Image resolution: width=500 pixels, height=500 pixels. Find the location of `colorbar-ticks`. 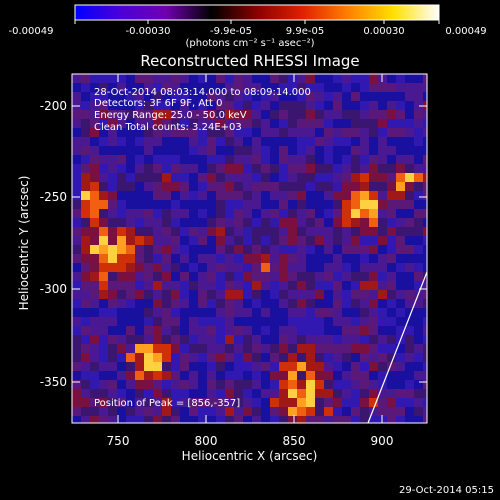

colorbar-ticks is located at coordinates (257, 22).